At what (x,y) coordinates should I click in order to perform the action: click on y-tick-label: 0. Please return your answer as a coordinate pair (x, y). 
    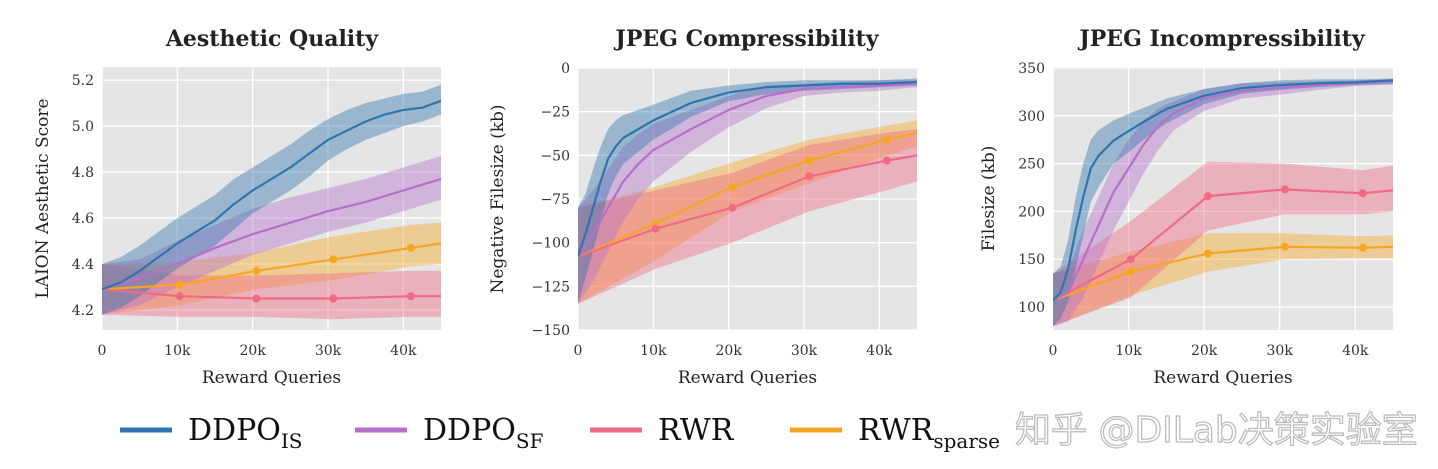
    Looking at the image, I should click on (565, 69).